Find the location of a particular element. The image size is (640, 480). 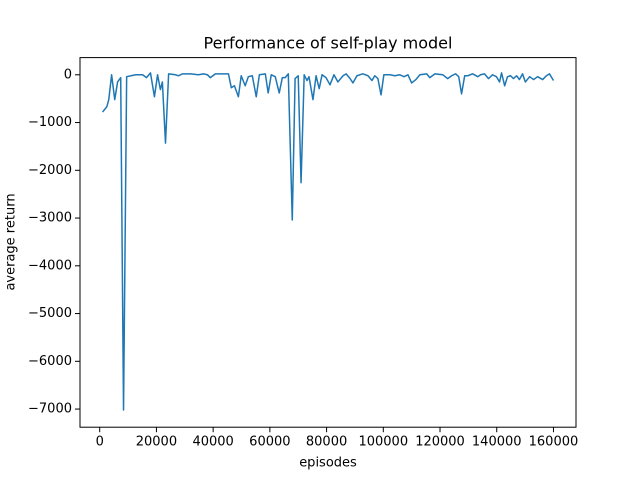

y-axis-label: average return is located at coordinates (11, 241).